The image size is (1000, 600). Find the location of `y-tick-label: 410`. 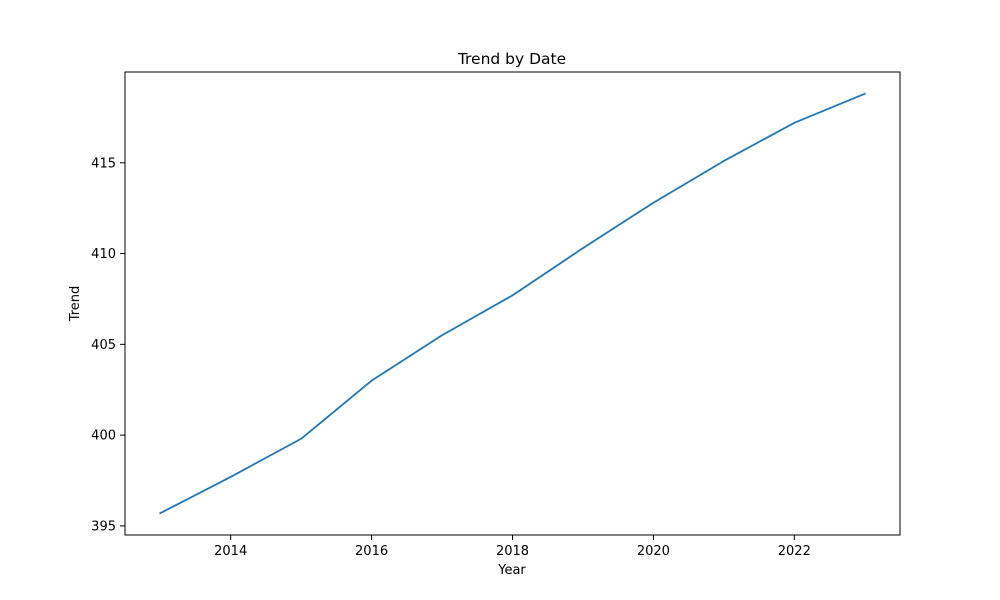

y-tick-label: 410 is located at coordinates (103, 254).